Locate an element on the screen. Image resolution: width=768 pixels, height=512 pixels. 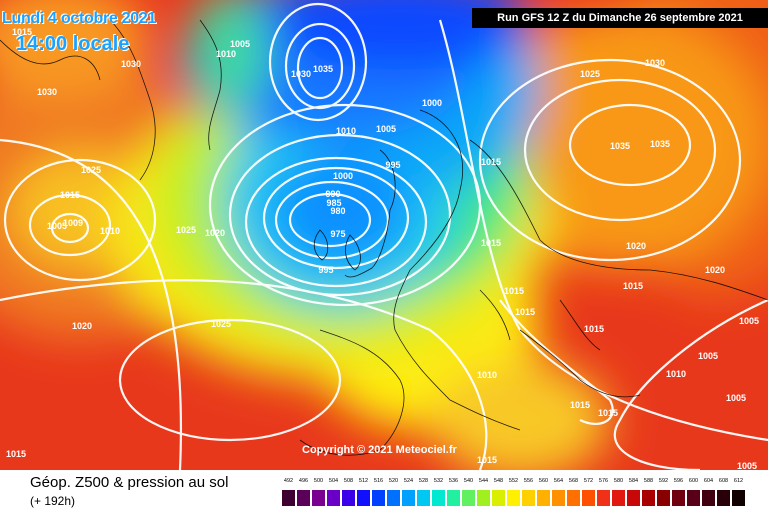
scale-label: 552 is located at coordinates (513, 481).